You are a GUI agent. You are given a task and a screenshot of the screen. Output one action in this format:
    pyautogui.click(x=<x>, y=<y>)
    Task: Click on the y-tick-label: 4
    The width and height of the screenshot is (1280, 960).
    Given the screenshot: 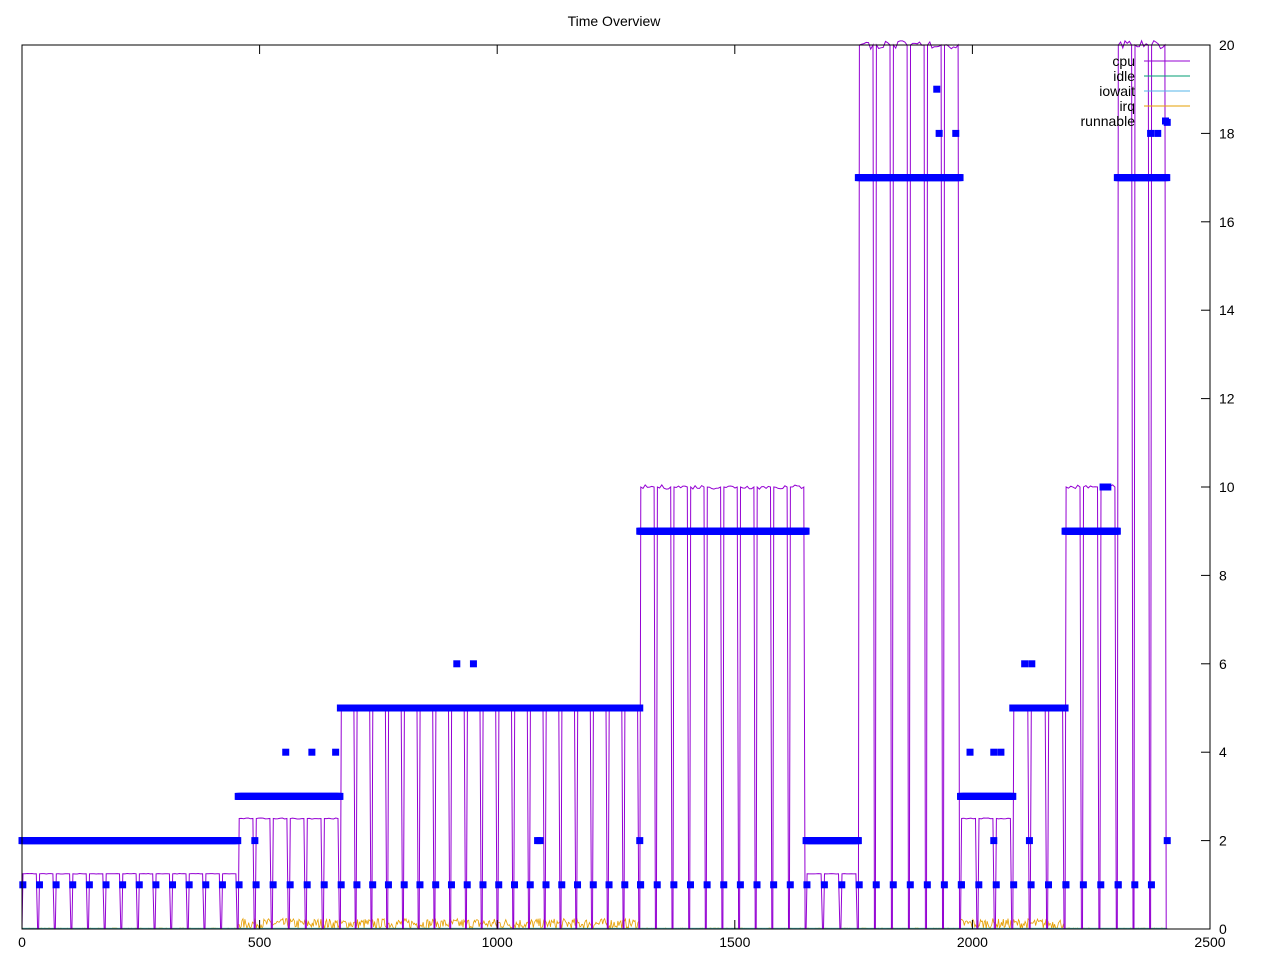 What is the action you would take?
    pyautogui.click(x=1223, y=752)
    